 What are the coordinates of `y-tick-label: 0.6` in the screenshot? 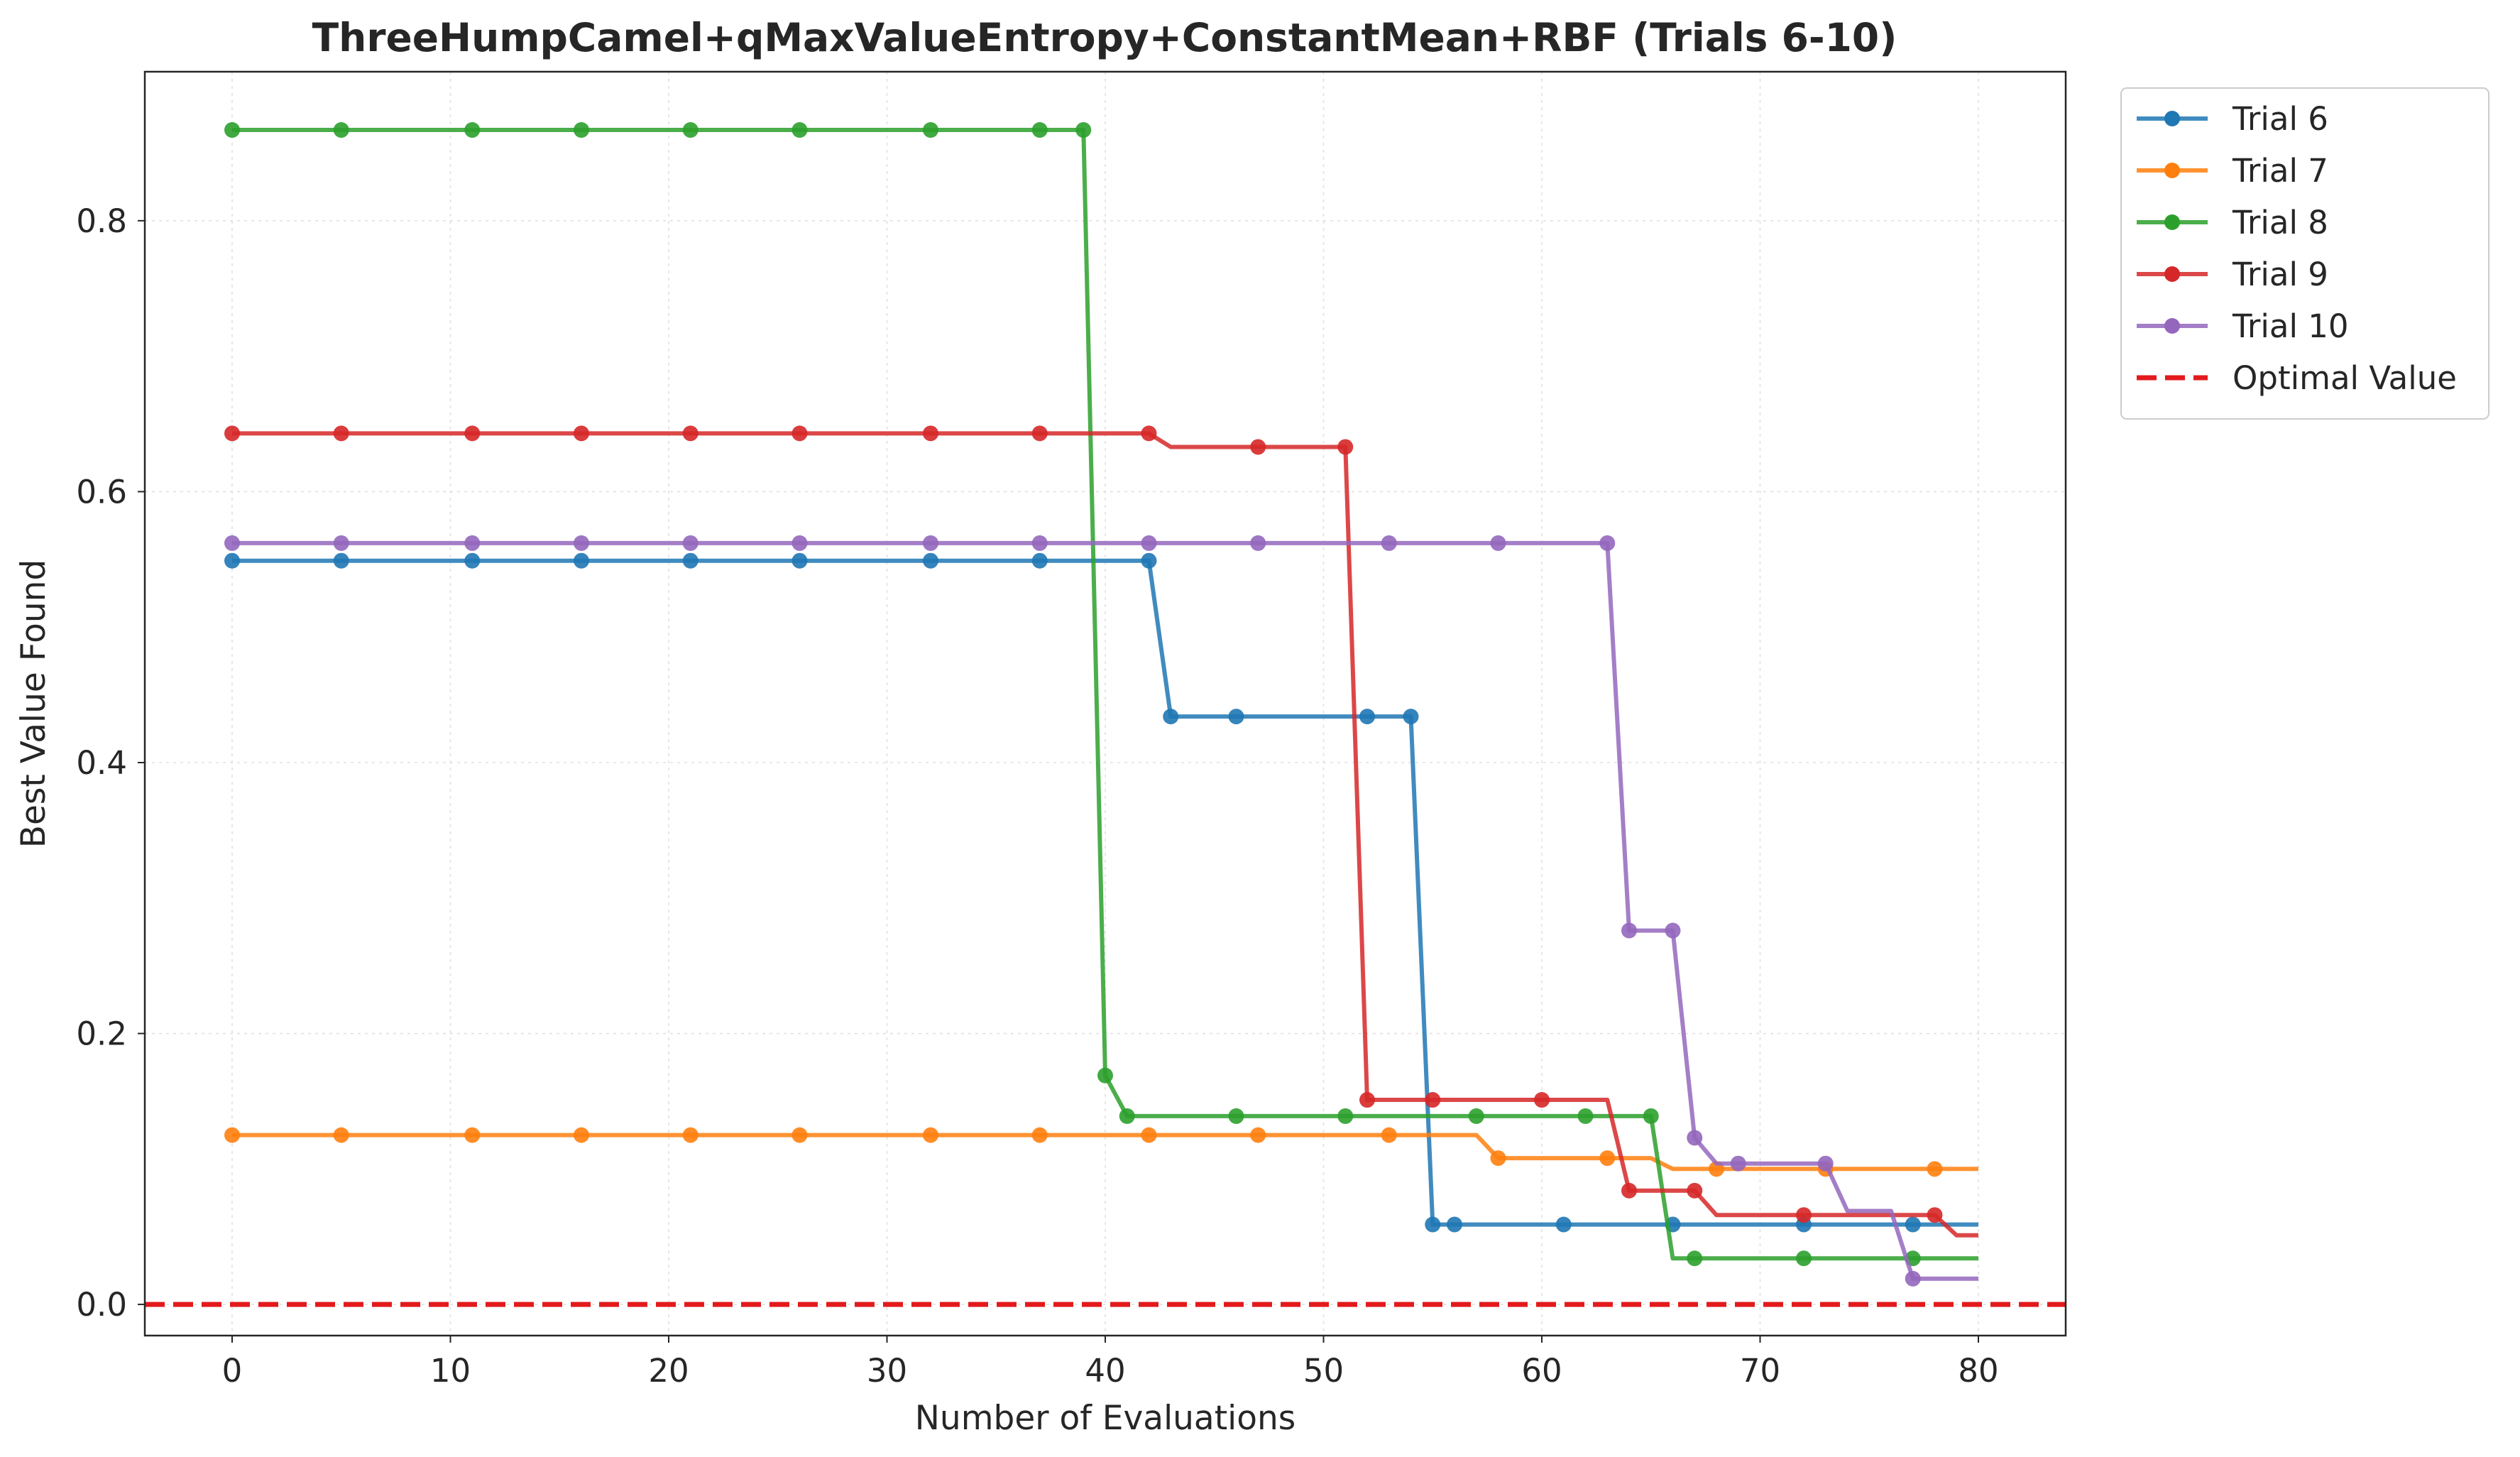 It's located at (102, 492).